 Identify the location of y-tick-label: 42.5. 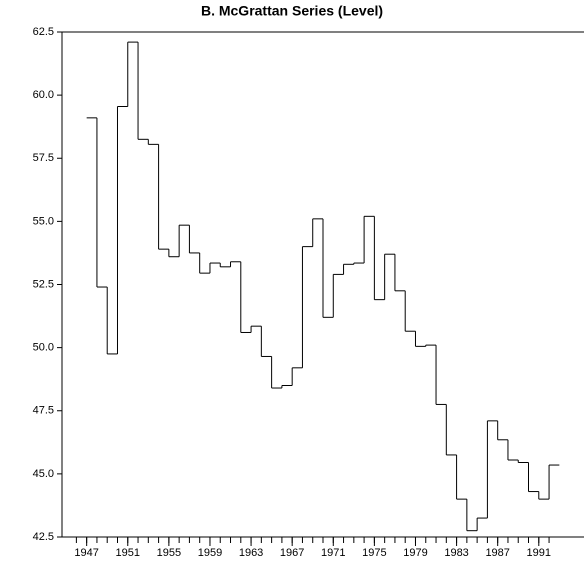
(43, 537).